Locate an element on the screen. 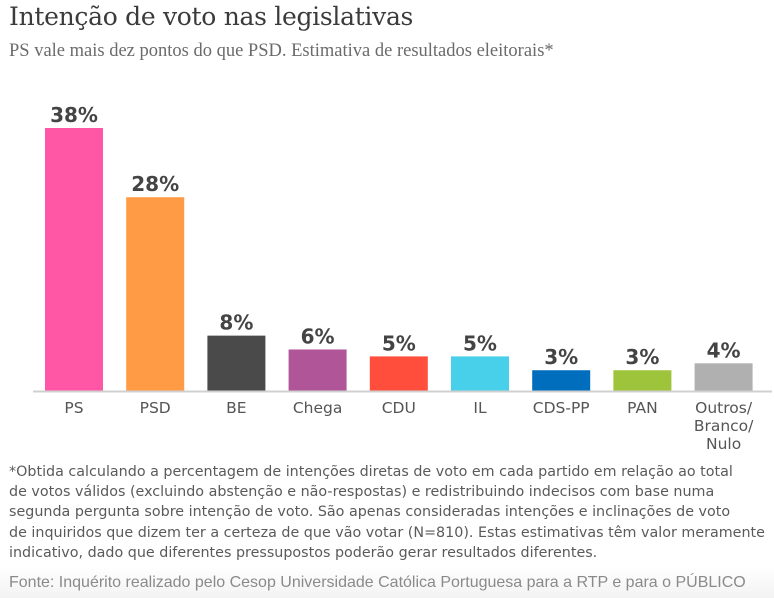 The width and height of the screenshot is (774, 598). data-label: 6% is located at coordinates (318, 336).